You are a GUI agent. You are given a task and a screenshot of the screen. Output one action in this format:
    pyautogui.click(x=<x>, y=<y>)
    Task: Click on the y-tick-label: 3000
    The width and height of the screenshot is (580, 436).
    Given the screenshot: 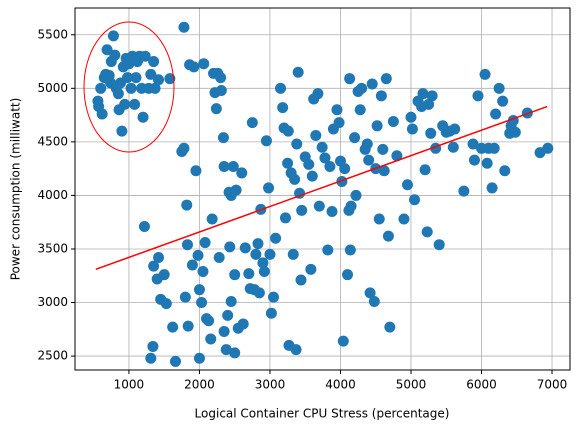 What is the action you would take?
    pyautogui.click(x=52, y=302)
    